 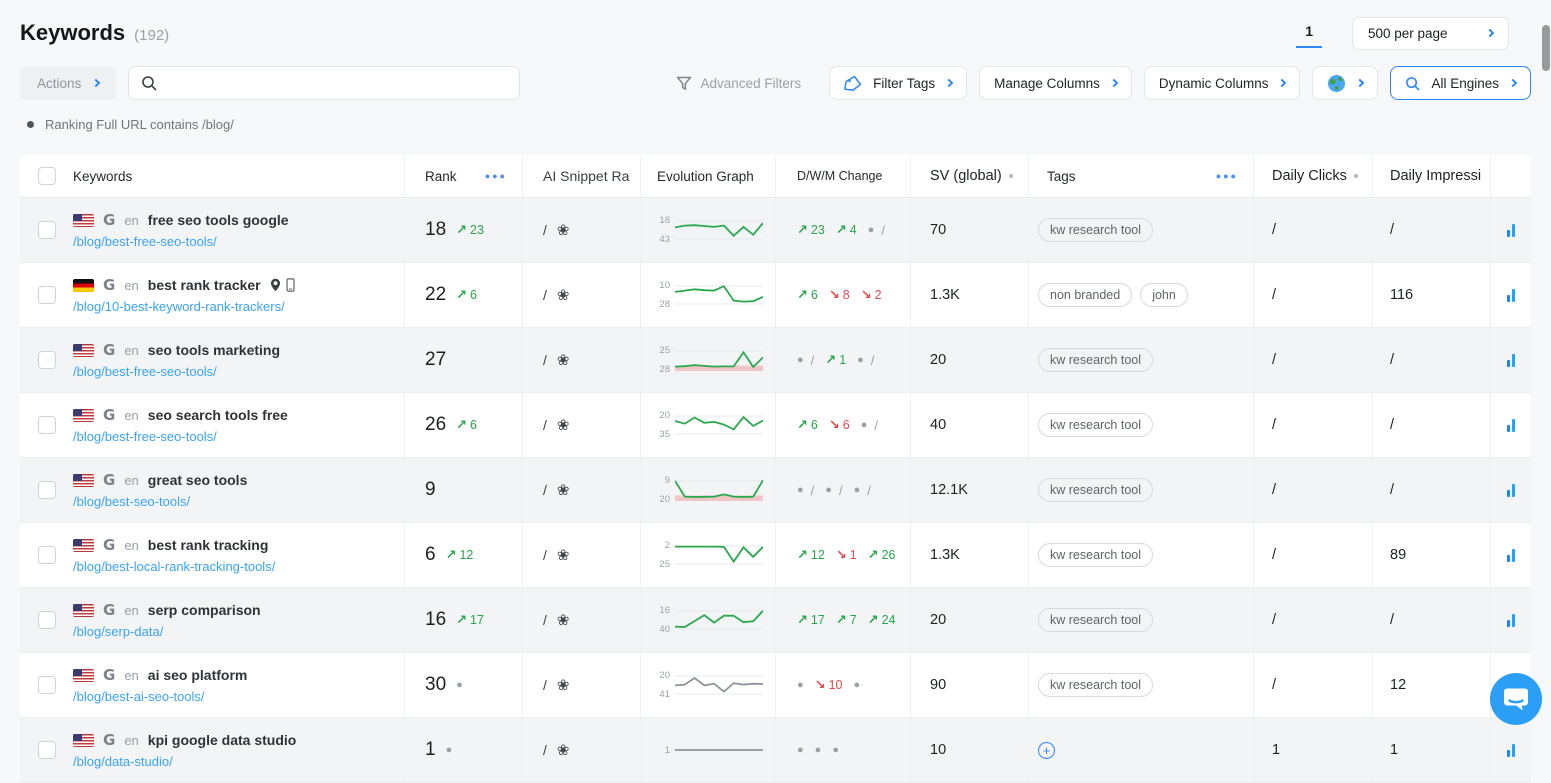 What do you see at coordinates (1164, 295) in the screenshot?
I see `tag-chip: john` at bounding box center [1164, 295].